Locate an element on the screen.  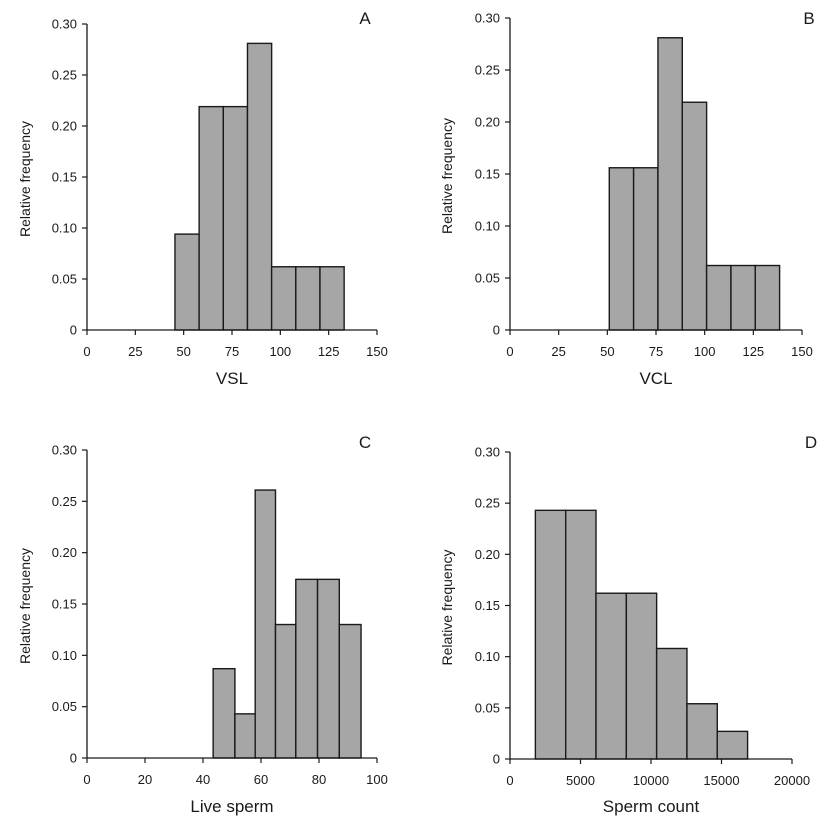
y-tick-label-d-3: 0.15 is located at coordinates (487, 605).